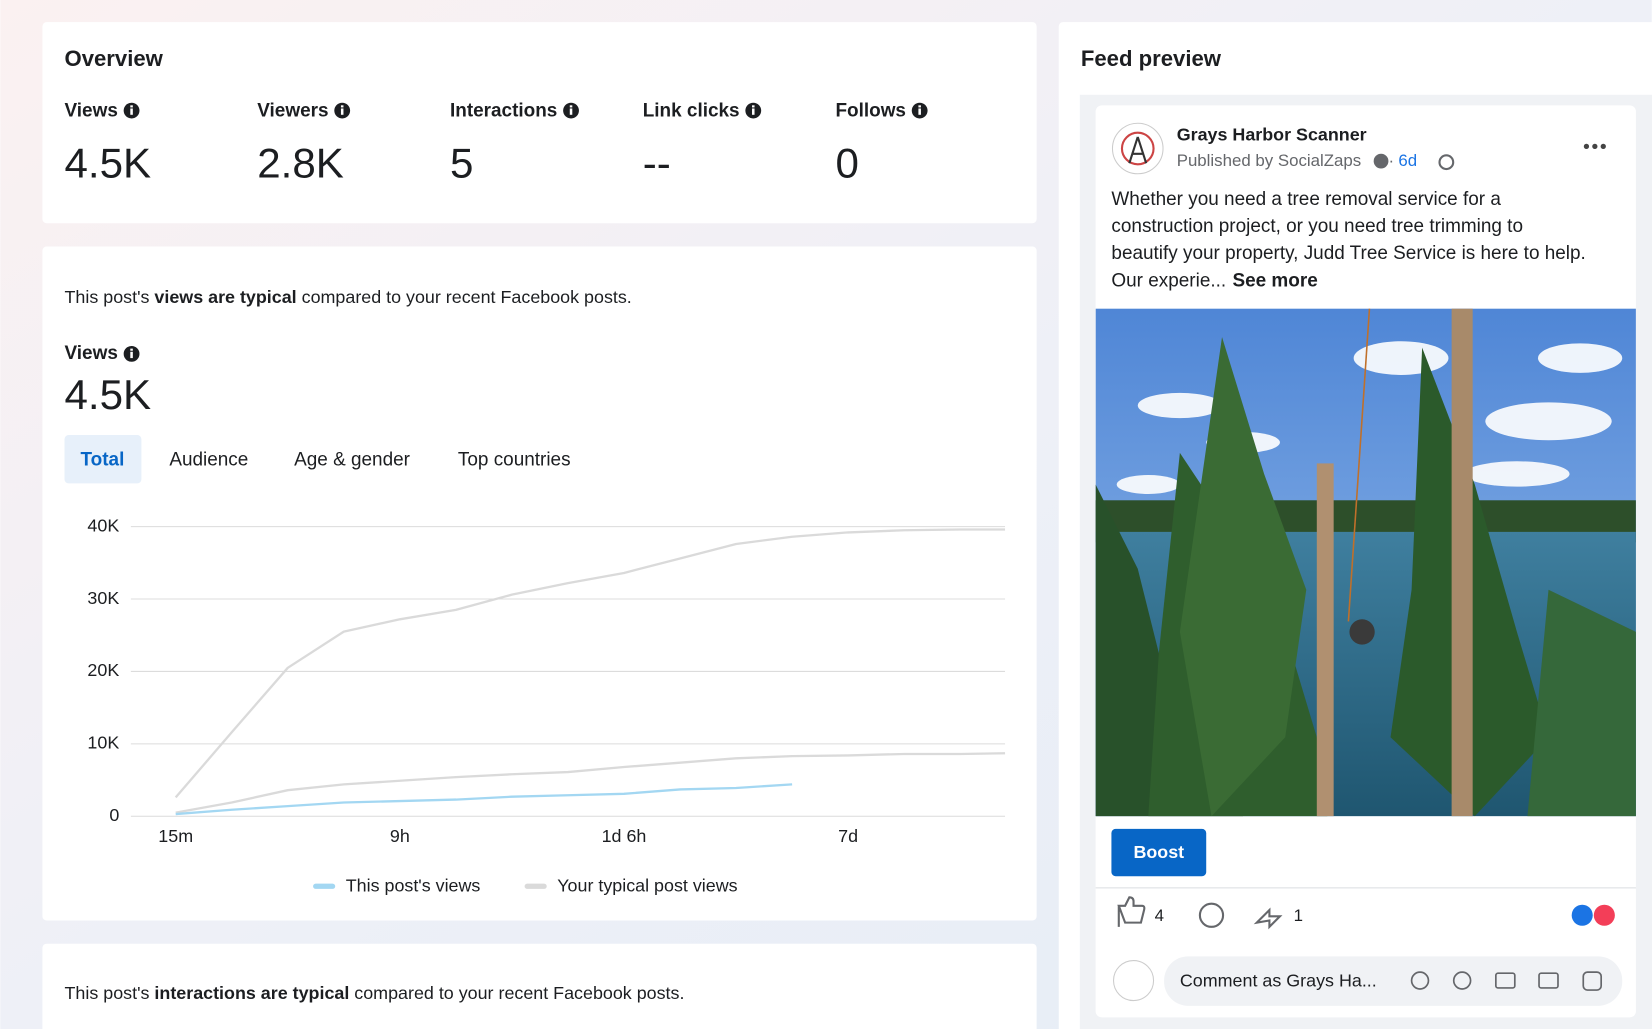 This screenshot has width=1652, height=1034. I want to click on avatar-tower, so click(1138, 150).